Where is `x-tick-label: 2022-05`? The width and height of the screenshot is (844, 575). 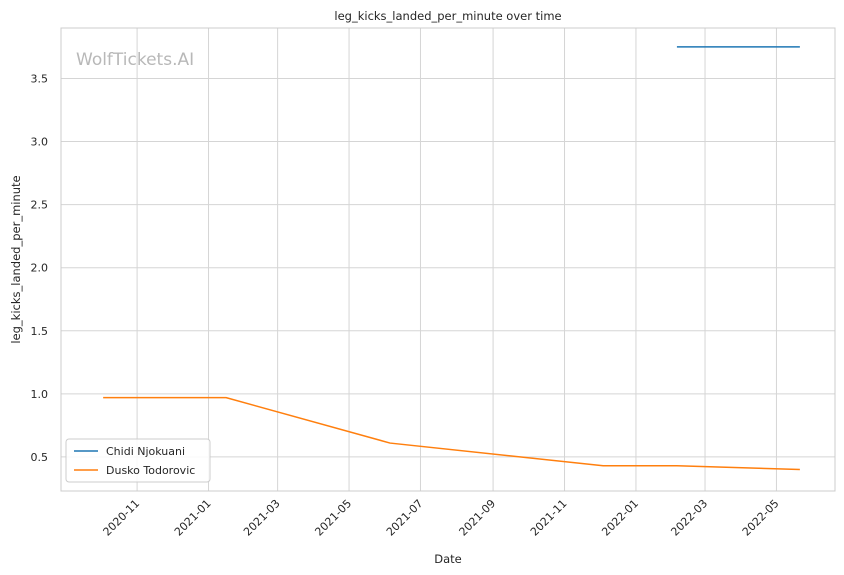 x-tick-label: 2022-05 is located at coordinates (761, 518).